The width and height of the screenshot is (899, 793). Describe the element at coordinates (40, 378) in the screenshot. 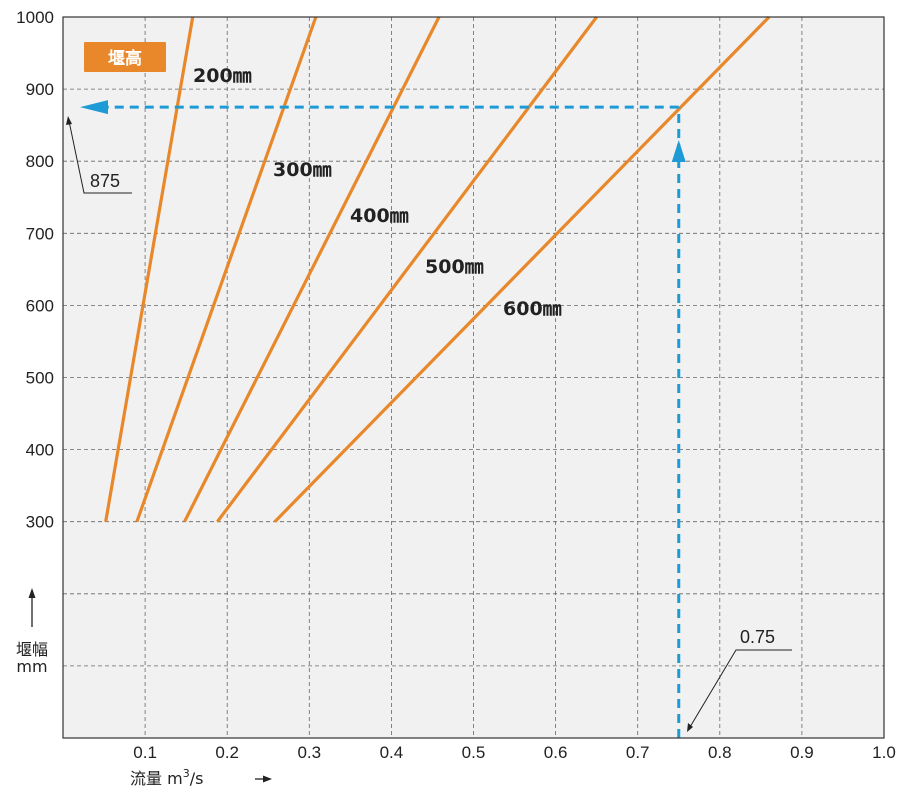

I see `y-tick-label: 500` at that location.